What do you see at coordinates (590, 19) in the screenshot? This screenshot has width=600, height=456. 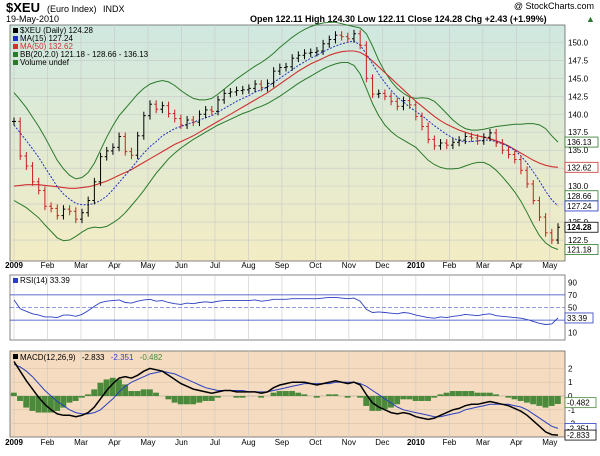 I see `change-arrow-icon: ▲` at bounding box center [590, 19].